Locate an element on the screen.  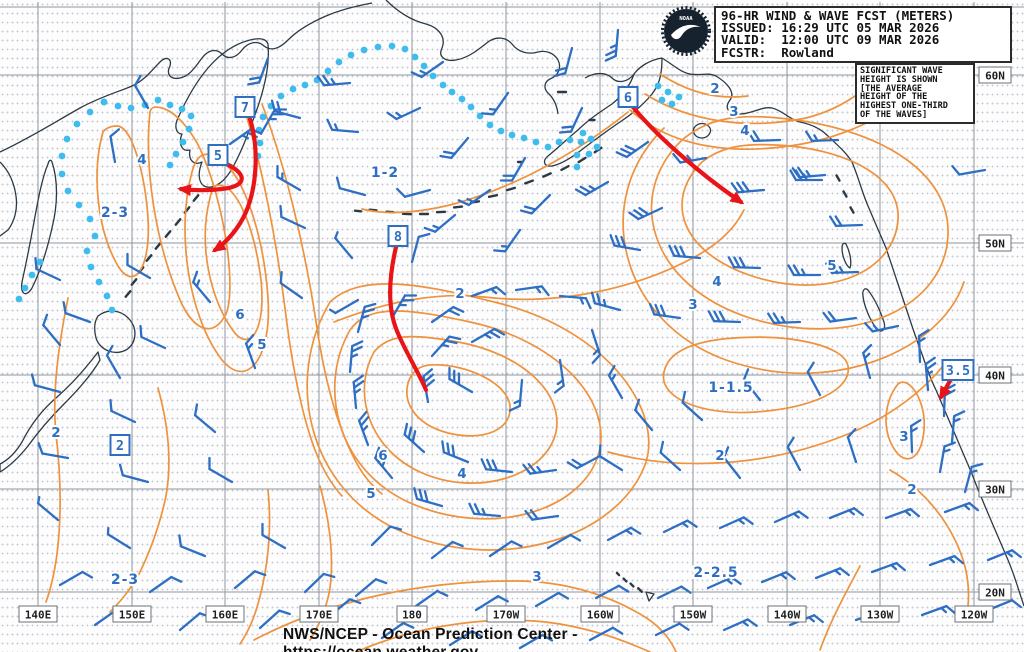
contour-label: 4 is located at coordinates (716, 282).